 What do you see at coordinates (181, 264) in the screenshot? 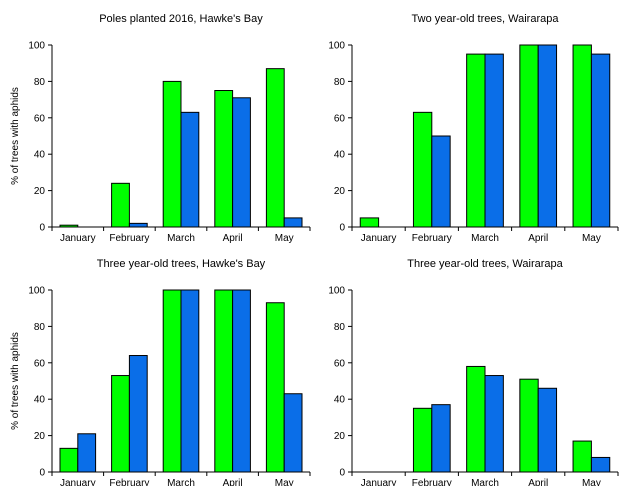
I see `chart-title: Three year-old trees, Hawke's Bay` at bounding box center [181, 264].